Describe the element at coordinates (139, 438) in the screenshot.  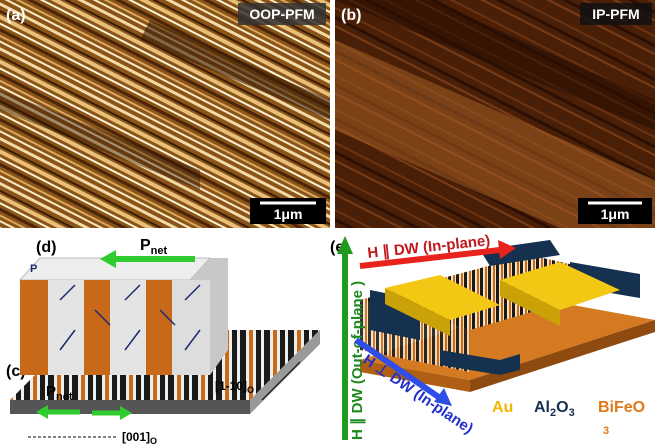
I see `axis-label: [001]O` at that location.